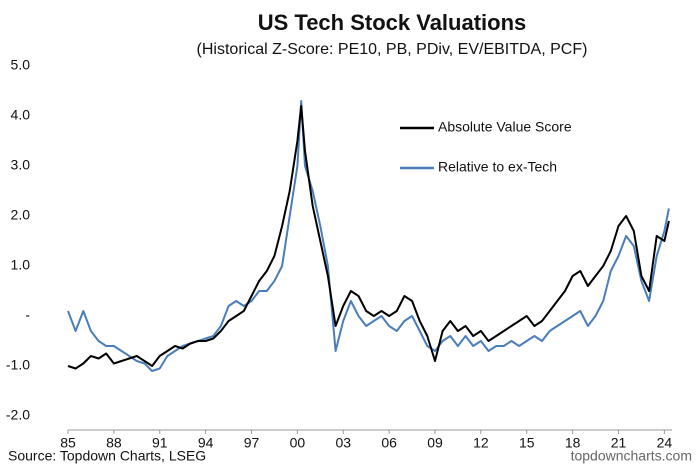  Describe the element at coordinates (21, 215) in the screenshot. I see `y-tick-label: 2.0` at that location.